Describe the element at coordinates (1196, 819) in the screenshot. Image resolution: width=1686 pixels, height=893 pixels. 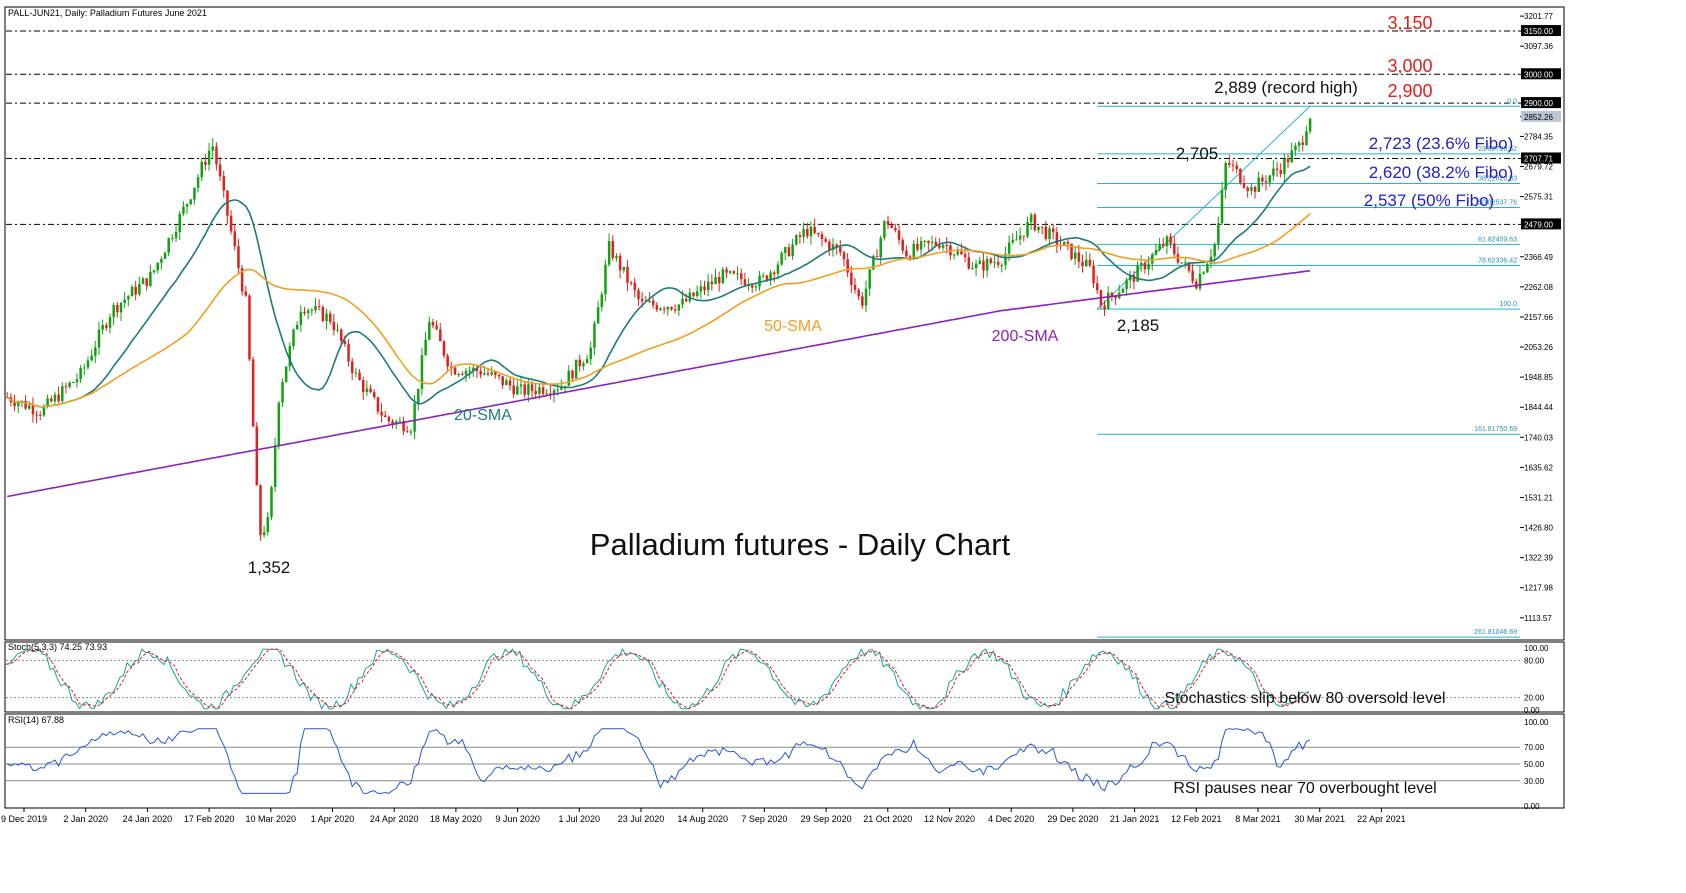
I see `time-tick-label: 12 Feb 2021` at that location.